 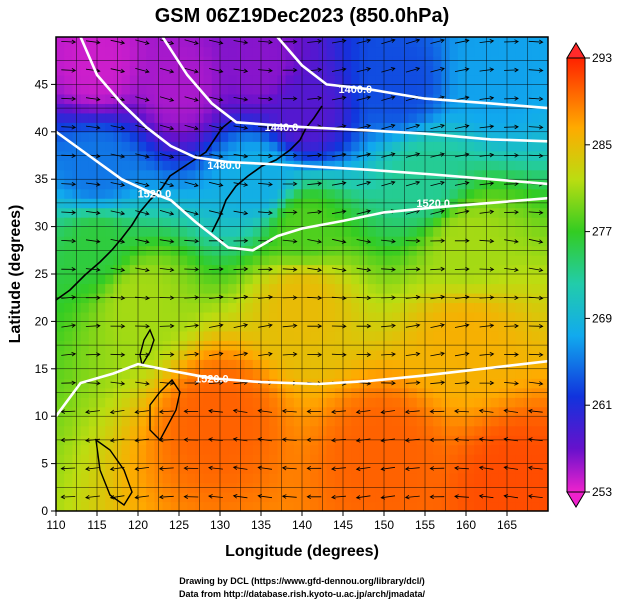 I want to click on colorbar-tick-label: 293, so click(x=602, y=58).